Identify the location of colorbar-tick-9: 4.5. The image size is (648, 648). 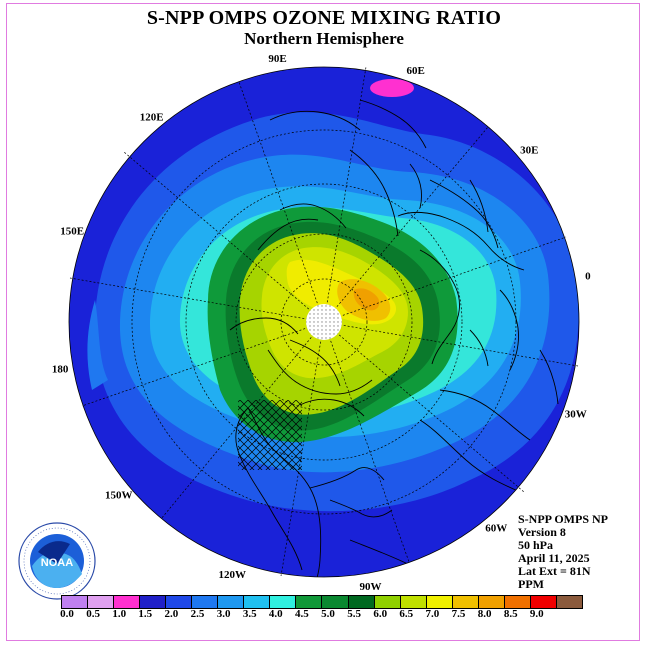
(302, 614).